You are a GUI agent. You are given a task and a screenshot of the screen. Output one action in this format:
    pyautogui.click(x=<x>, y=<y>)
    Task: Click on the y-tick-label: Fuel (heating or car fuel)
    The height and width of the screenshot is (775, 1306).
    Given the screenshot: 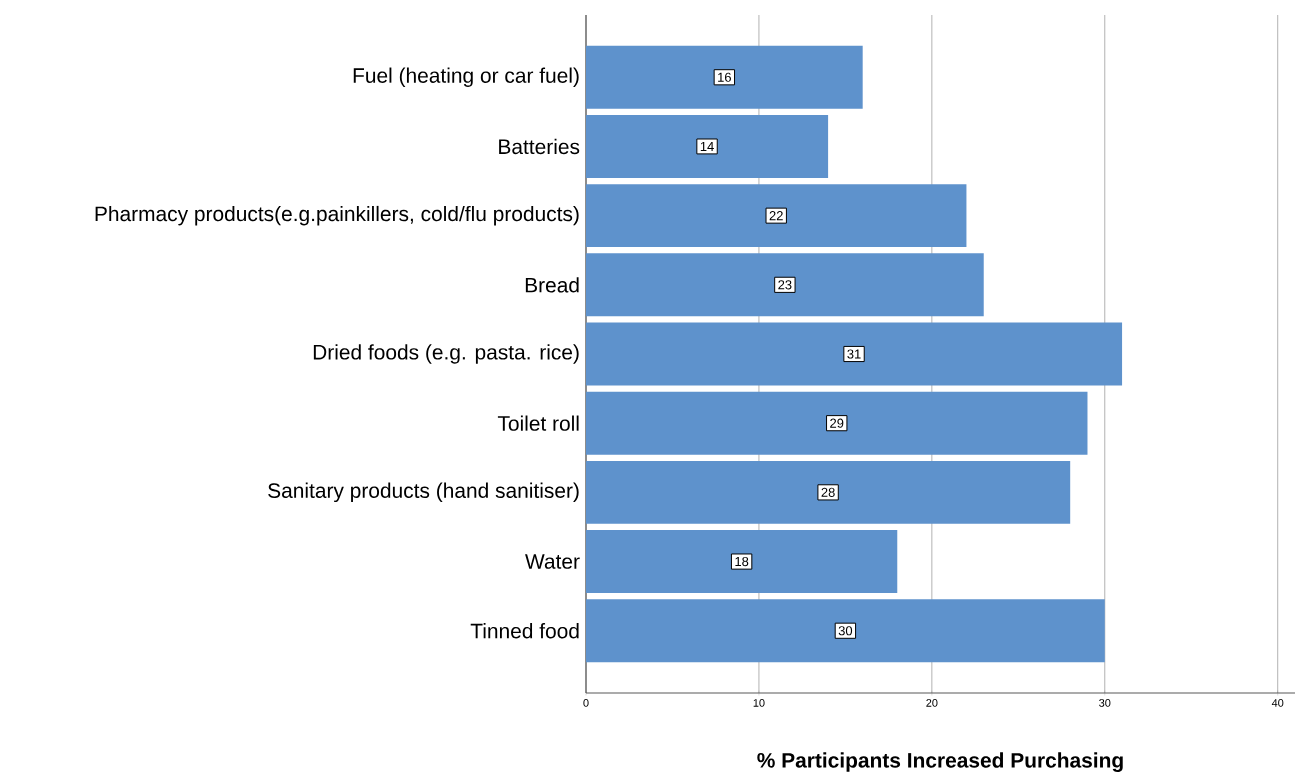 What is the action you would take?
    pyautogui.click(x=466, y=77)
    